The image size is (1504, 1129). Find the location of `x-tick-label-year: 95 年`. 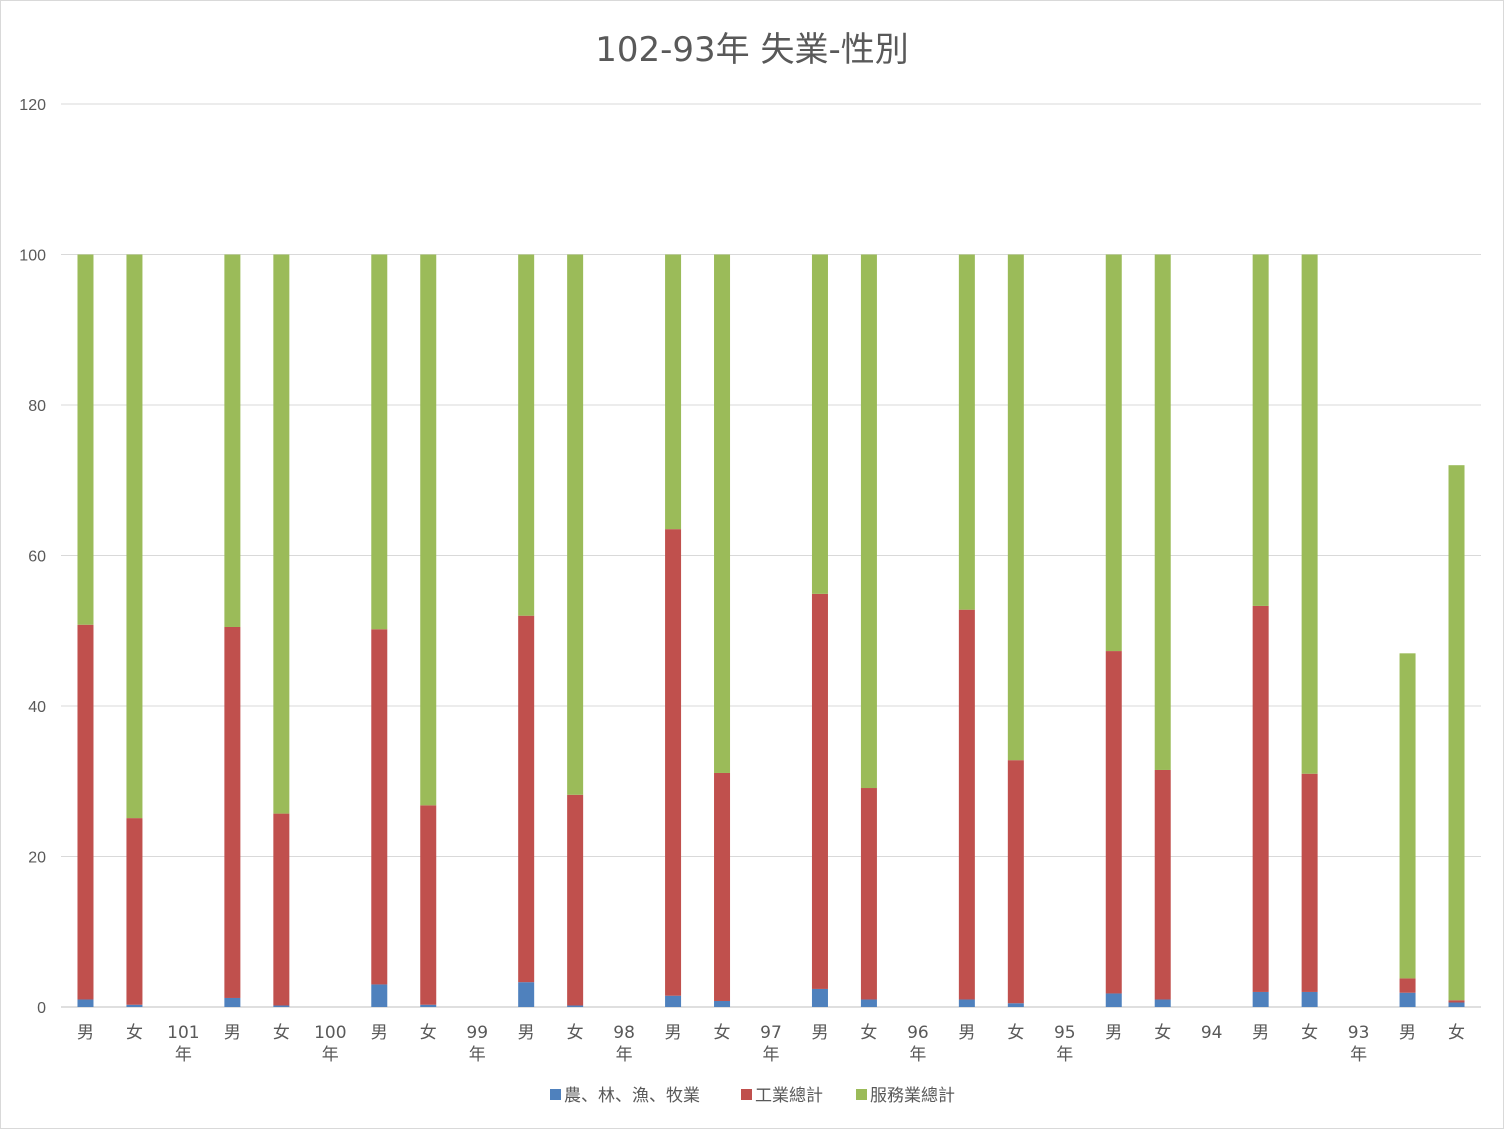

x-tick-label-year: 95 年 is located at coordinates (1065, 1044).